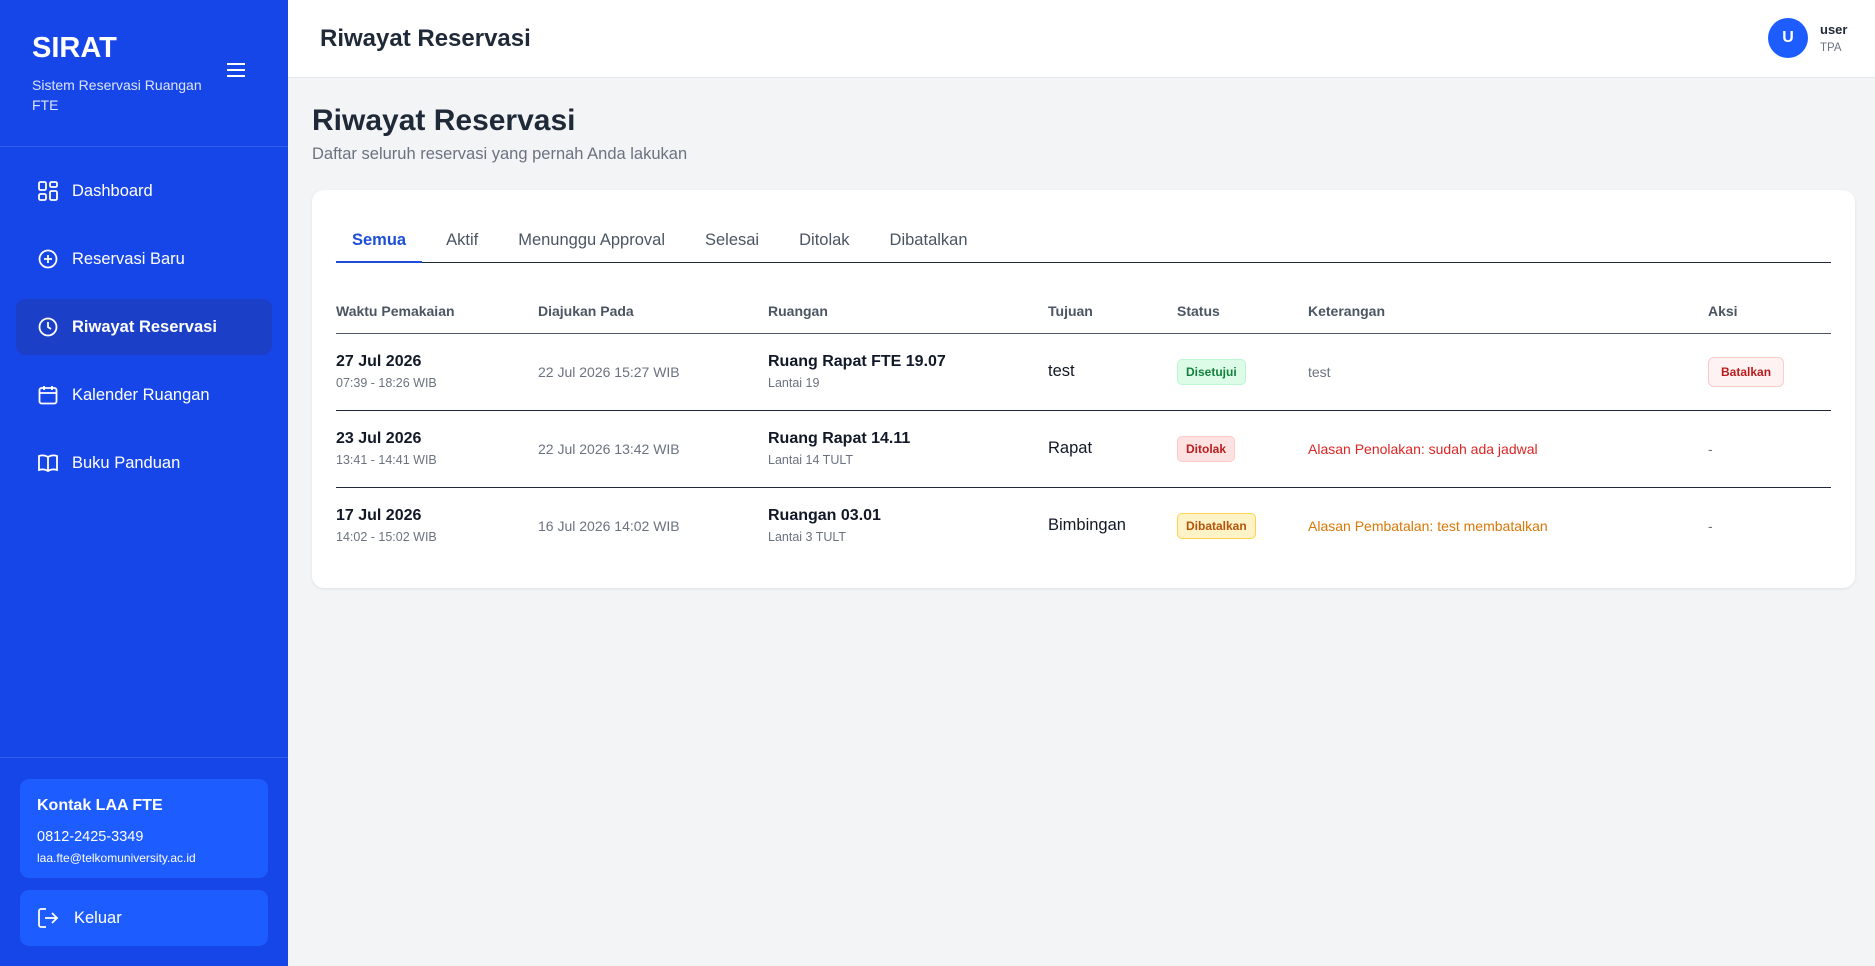  Describe the element at coordinates (1834, 29) in the screenshot. I see `user-name: user` at that location.